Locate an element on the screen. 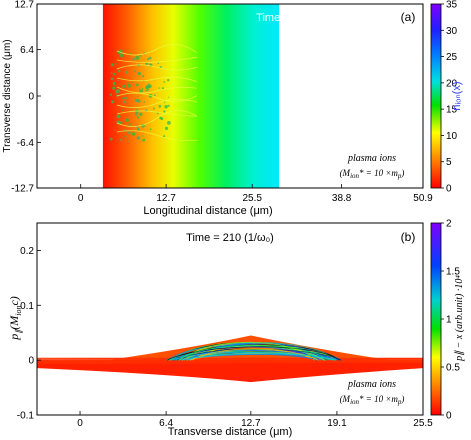 This screenshot has width=471, height=440. colorbar-a-tick-label: 5 is located at coordinates (449, 162).